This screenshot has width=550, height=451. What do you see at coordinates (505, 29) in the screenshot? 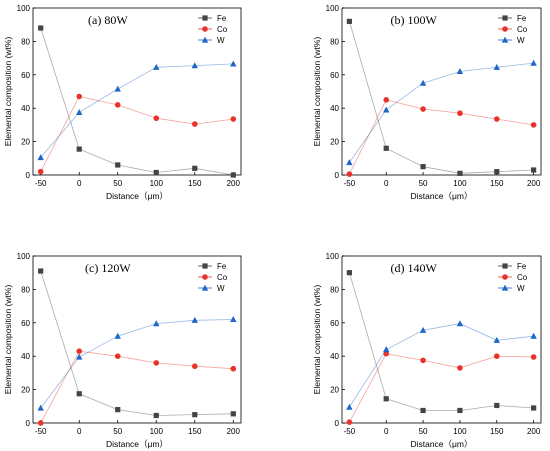
I see `legend-marker-co` at bounding box center [505, 29].